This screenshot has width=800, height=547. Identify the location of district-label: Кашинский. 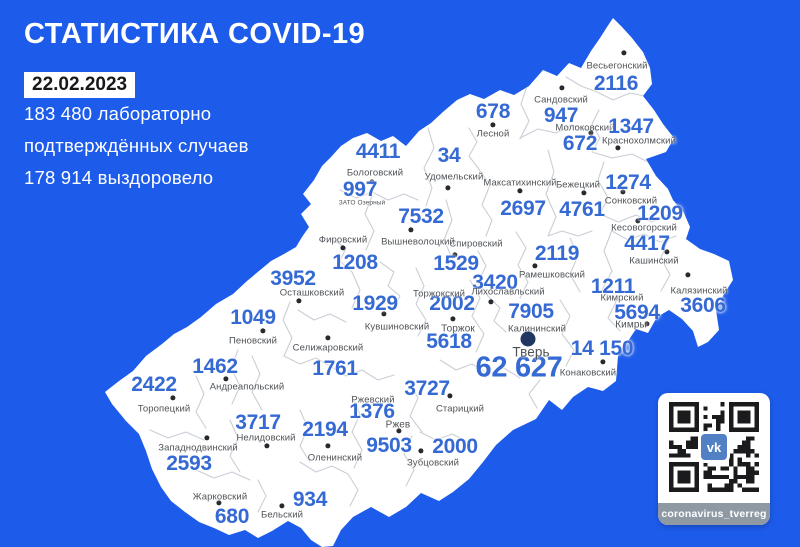
(654, 261).